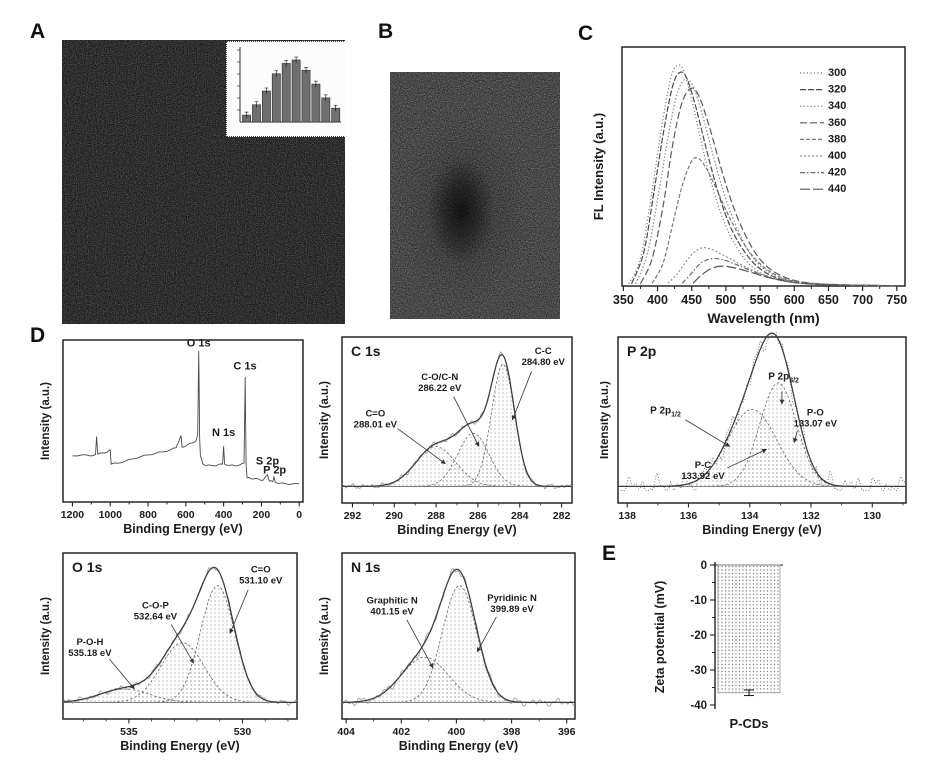 This screenshot has height=777, width=930. I want to click on svg-text: 133.92 eV, so click(703, 476).